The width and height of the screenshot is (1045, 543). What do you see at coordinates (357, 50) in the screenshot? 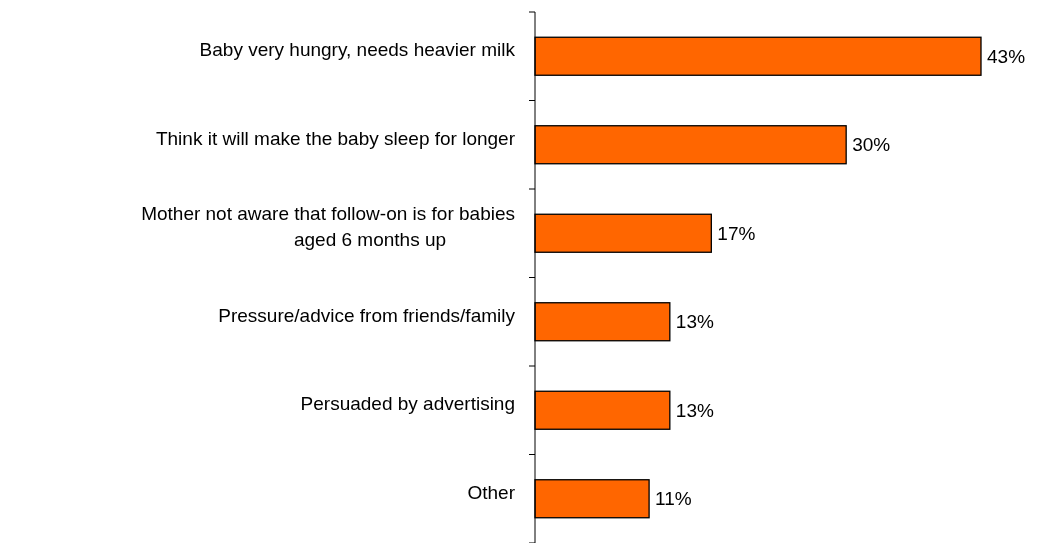
I see `y-tick-label: Baby very hungry, needs heavier milk` at bounding box center [357, 50].